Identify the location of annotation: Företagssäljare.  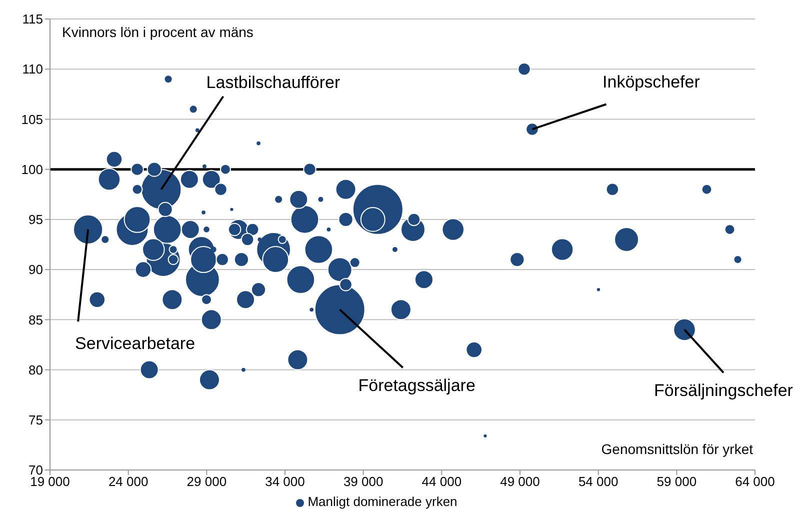
(417, 386).